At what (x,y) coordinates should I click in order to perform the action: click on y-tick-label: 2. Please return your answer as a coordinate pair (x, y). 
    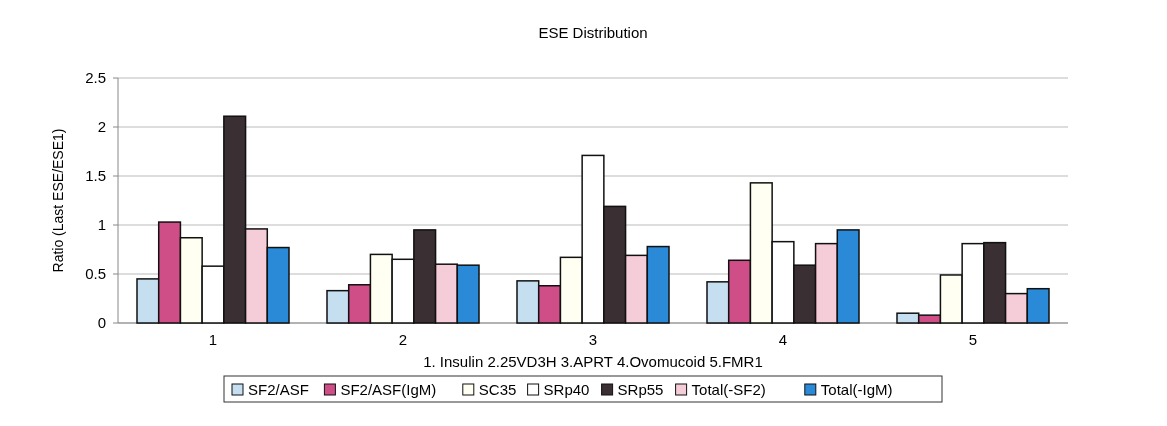
    Looking at the image, I should click on (101, 127).